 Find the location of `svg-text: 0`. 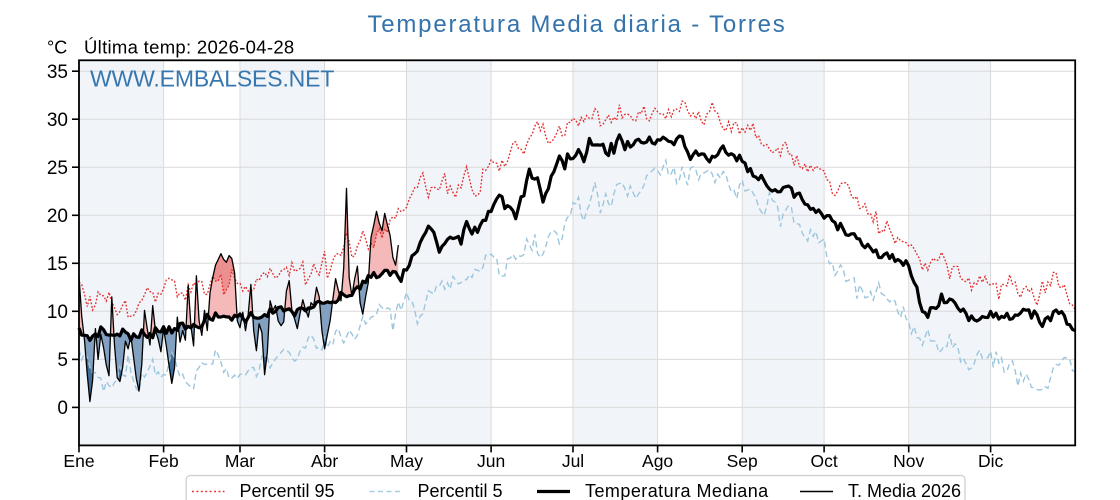

svg-text: 0 is located at coordinates (62, 408).